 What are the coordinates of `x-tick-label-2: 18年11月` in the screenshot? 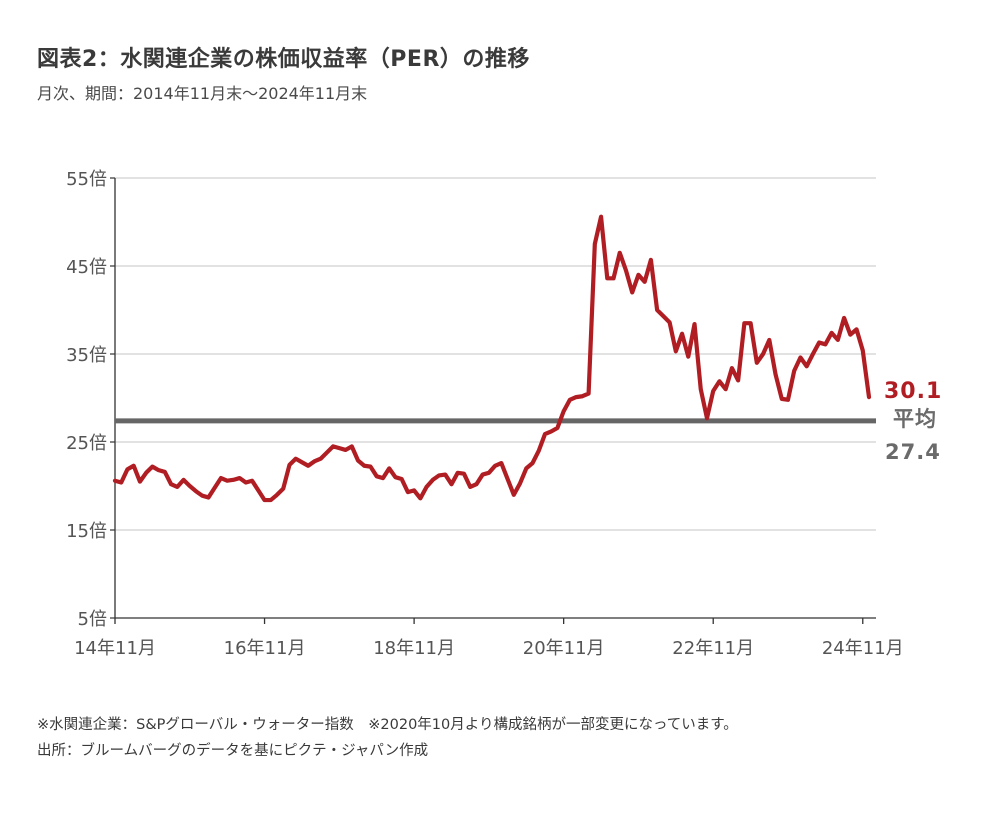 It's located at (414, 648).